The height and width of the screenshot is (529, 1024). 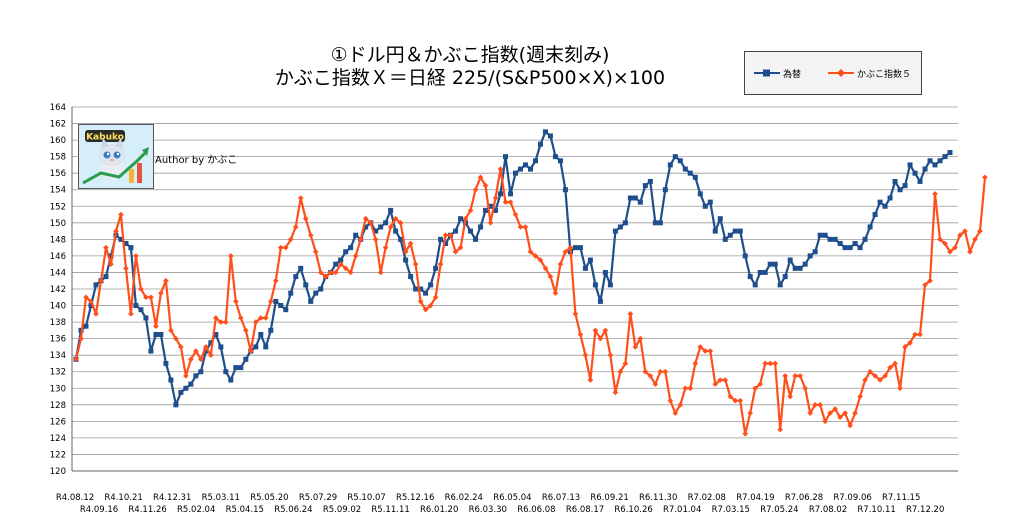 I want to click on y-tick-label: 126, so click(x=58, y=422).